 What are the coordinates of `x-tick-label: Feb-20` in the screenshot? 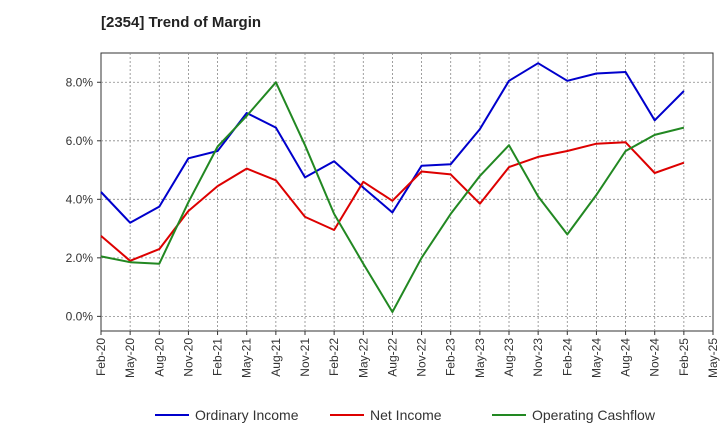 It's located at (101, 357).